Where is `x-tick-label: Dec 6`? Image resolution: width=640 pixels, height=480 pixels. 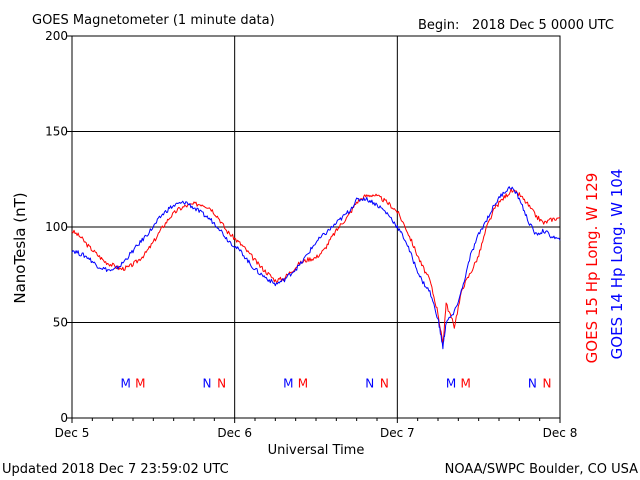 x-tick-label: Dec 6 is located at coordinates (234, 433).